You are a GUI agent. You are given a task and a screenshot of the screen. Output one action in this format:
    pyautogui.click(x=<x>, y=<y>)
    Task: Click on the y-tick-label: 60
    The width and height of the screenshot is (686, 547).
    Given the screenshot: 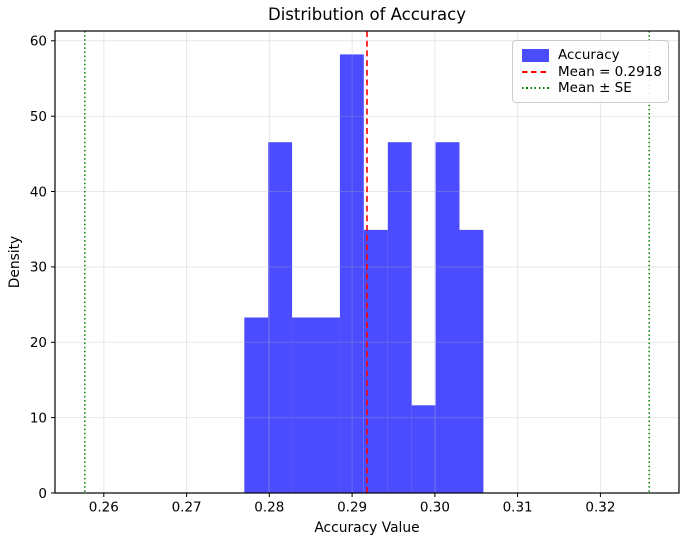 What is the action you would take?
    pyautogui.click(x=38, y=42)
    